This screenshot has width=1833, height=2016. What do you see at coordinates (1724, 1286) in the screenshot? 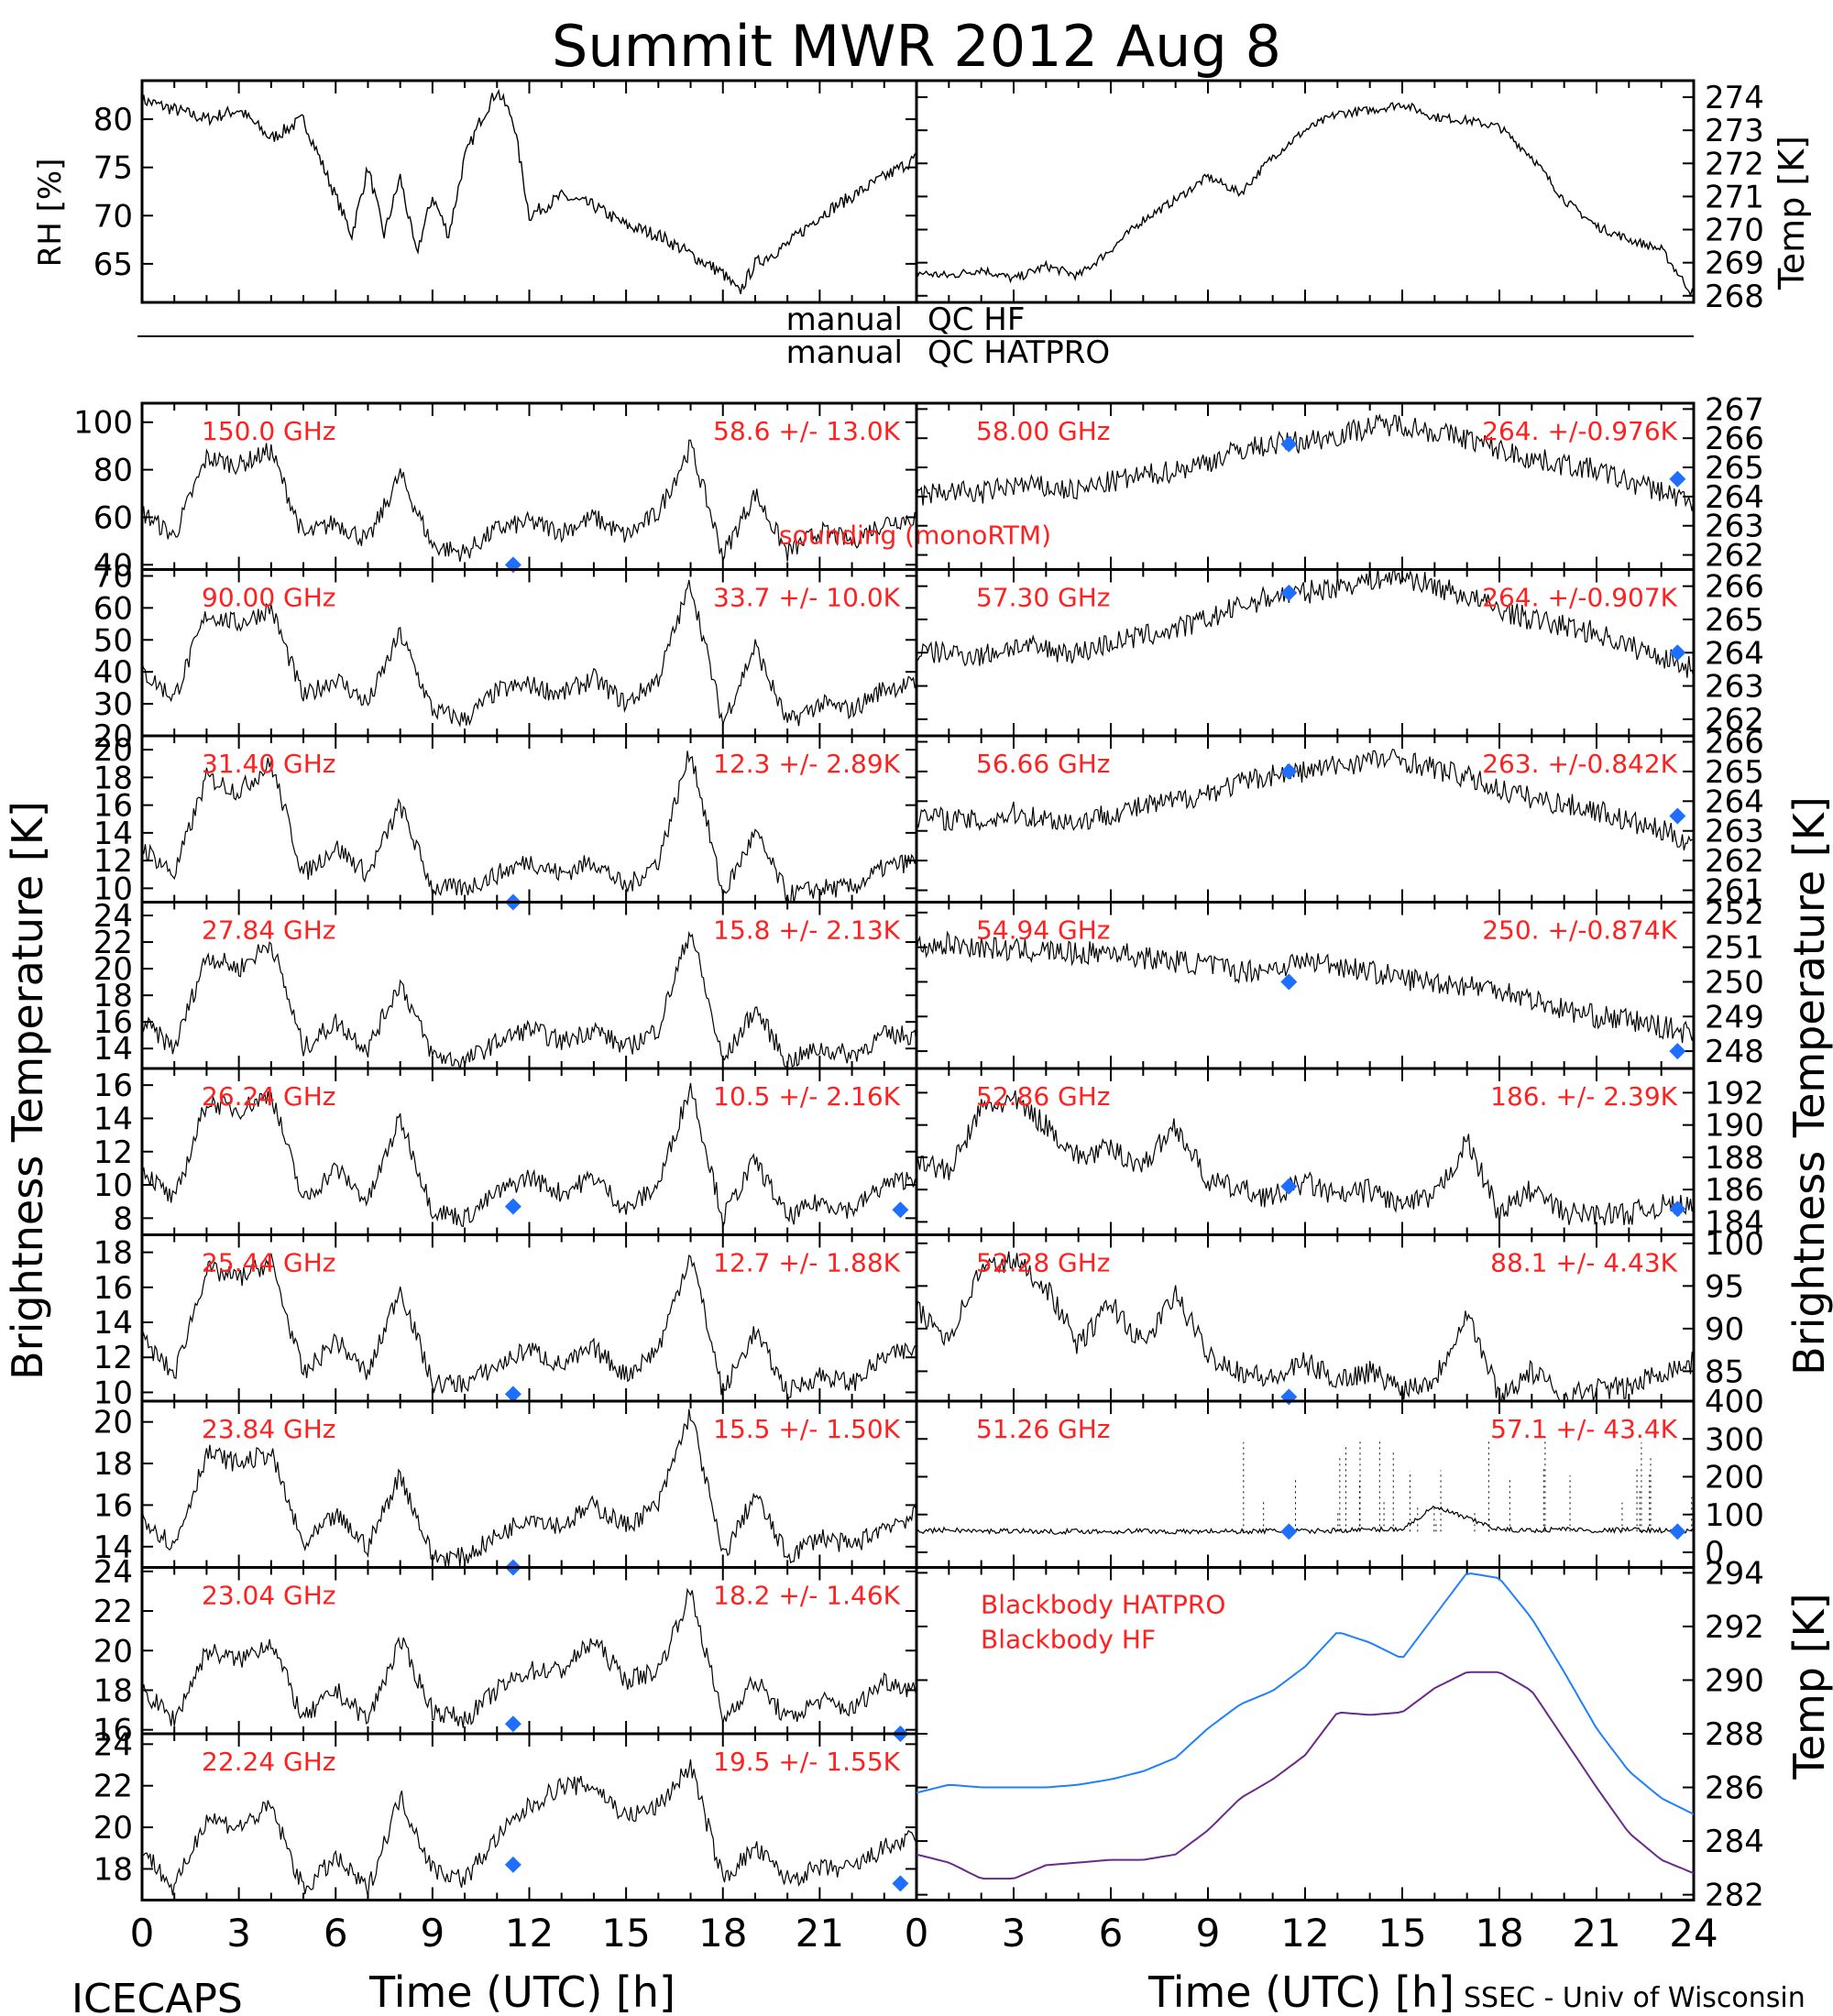
I see `y-tick-label: 95` at bounding box center [1724, 1286].